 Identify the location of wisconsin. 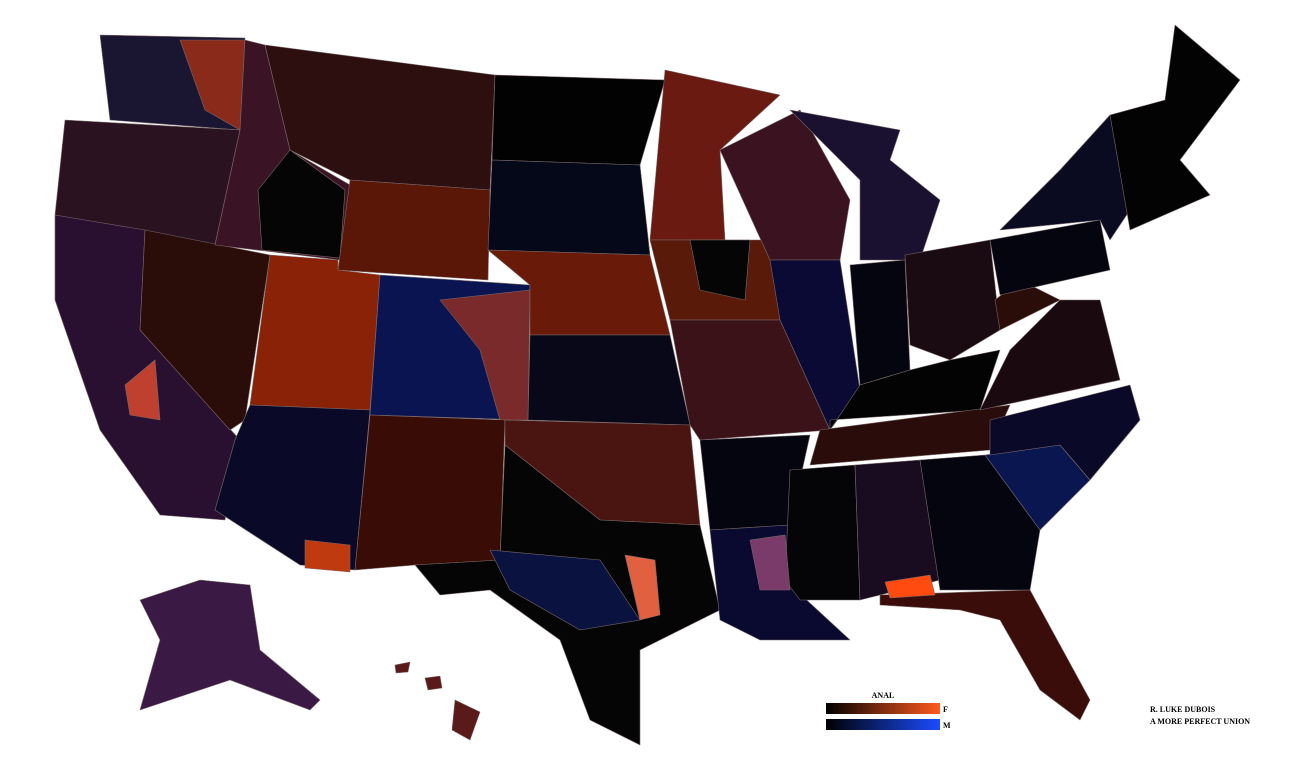
(785, 185).